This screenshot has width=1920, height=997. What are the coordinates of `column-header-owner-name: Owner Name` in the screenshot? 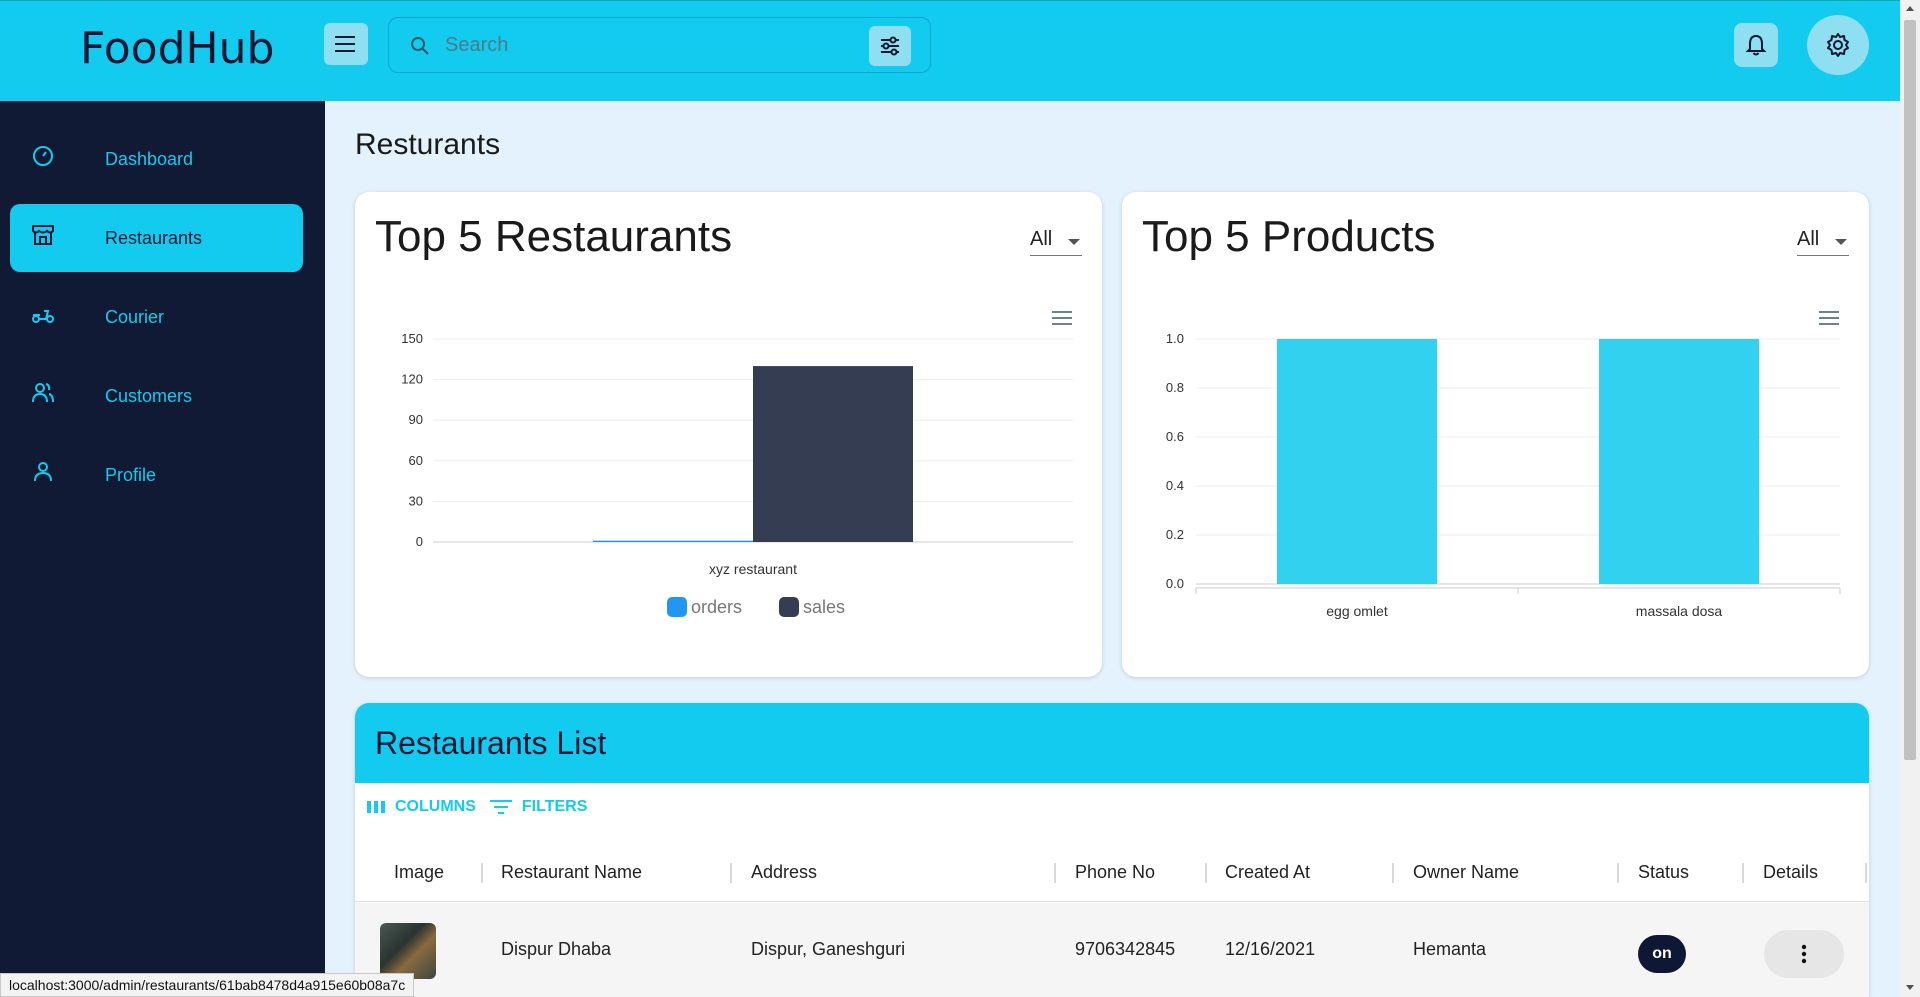 It's located at (1466, 872).